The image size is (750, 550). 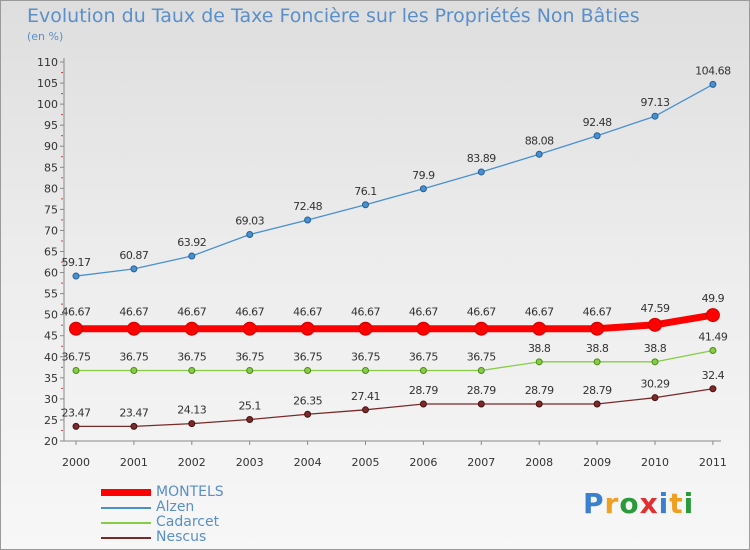 What do you see at coordinates (51, 336) in the screenshot?
I see `y-tick-label: 45` at bounding box center [51, 336].